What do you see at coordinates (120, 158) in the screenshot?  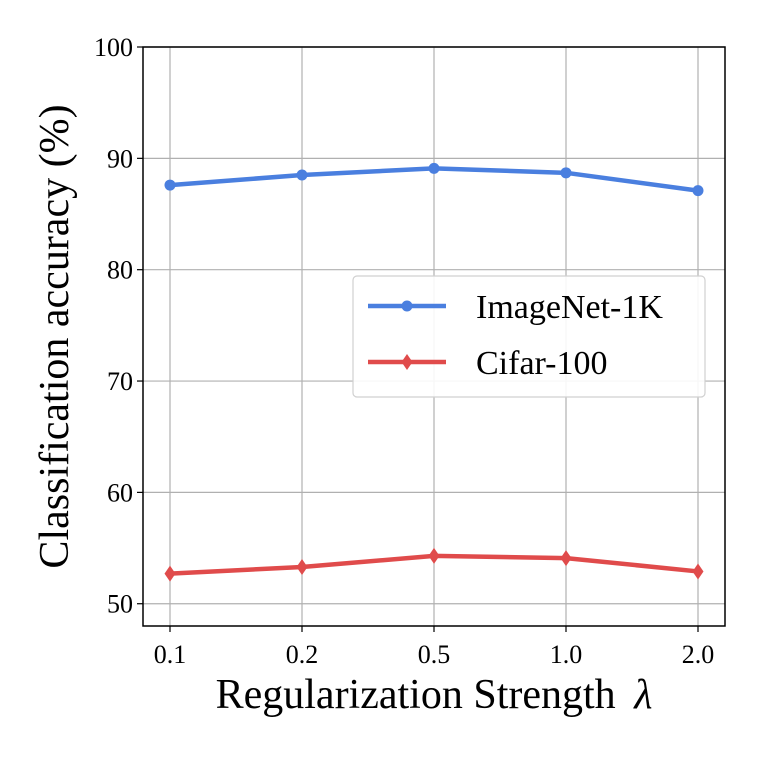 I see `y-tick-label: 90` at bounding box center [120, 158].